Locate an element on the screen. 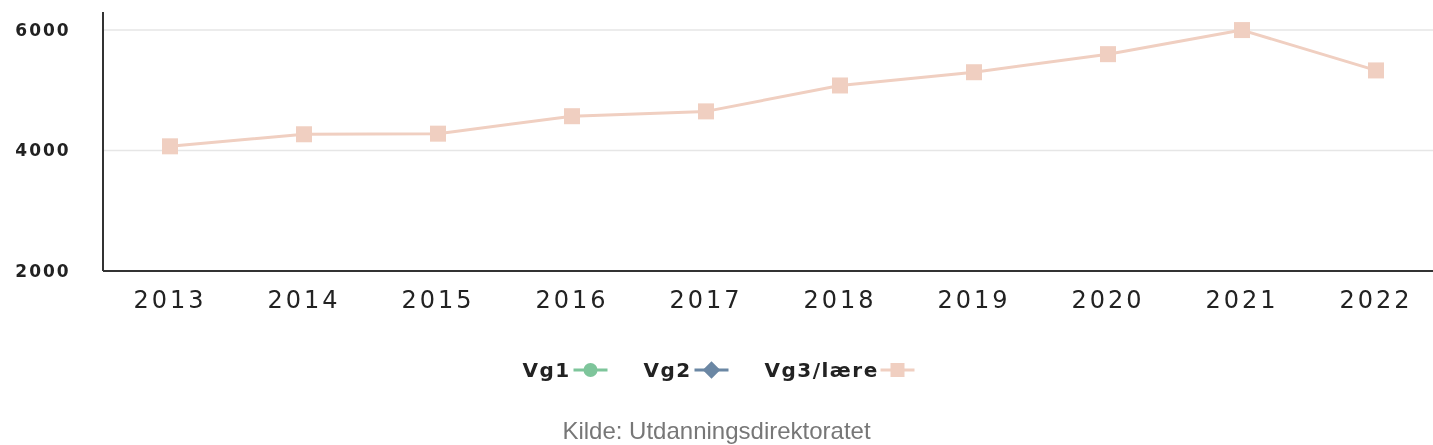 The height and width of the screenshot is (445, 1433). x-tick-label: 2022 is located at coordinates (1376, 300).